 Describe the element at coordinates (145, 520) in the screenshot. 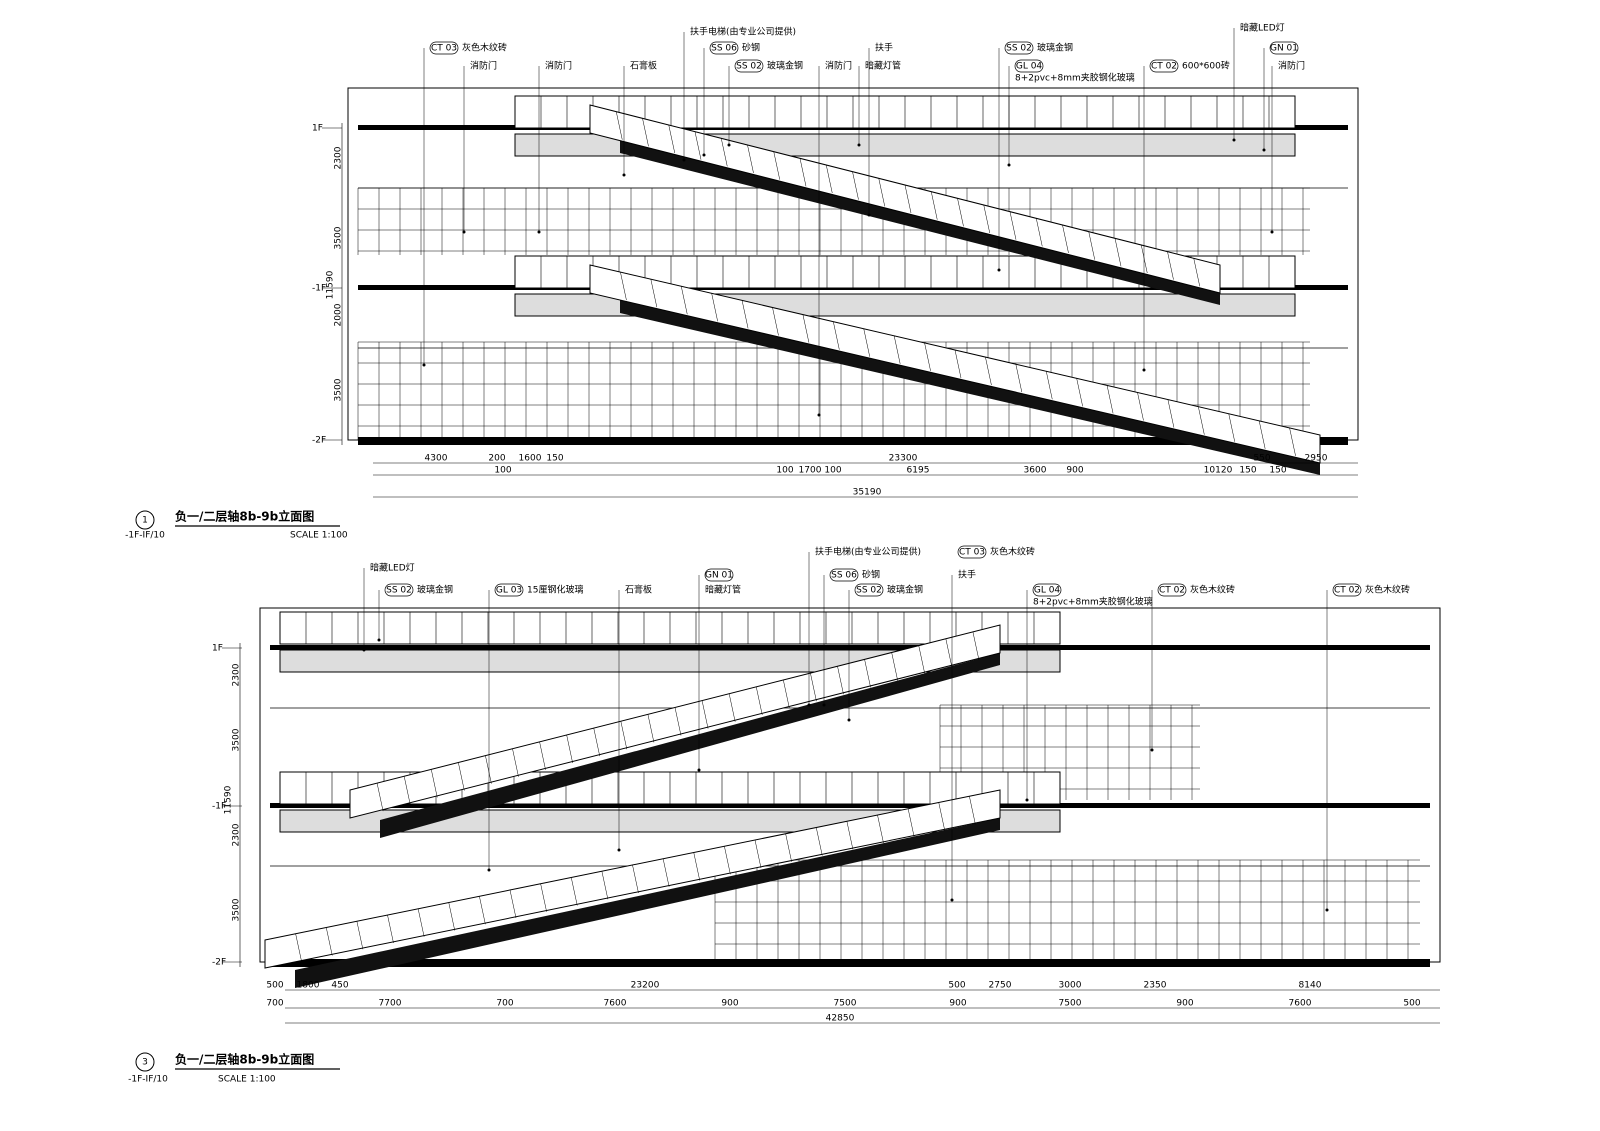

I see `ref-circle` at that location.